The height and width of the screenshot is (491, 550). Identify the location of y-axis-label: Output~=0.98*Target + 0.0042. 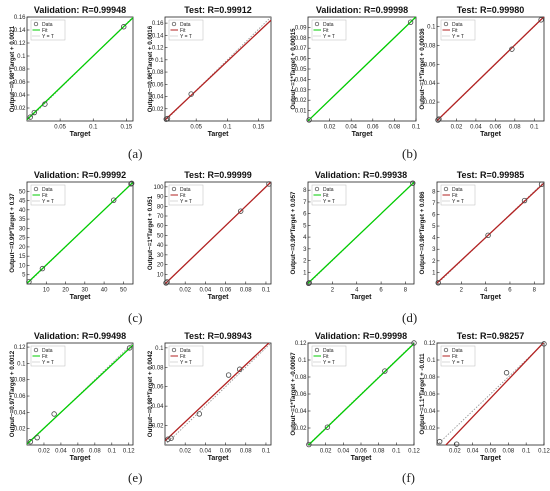
(150, 393).